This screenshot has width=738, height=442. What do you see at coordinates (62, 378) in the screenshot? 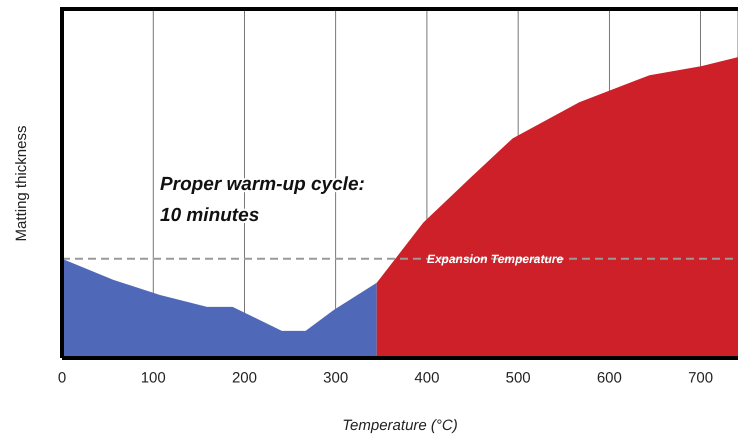
I see `x-tick-label: 0` at bounding box center [62, 378].